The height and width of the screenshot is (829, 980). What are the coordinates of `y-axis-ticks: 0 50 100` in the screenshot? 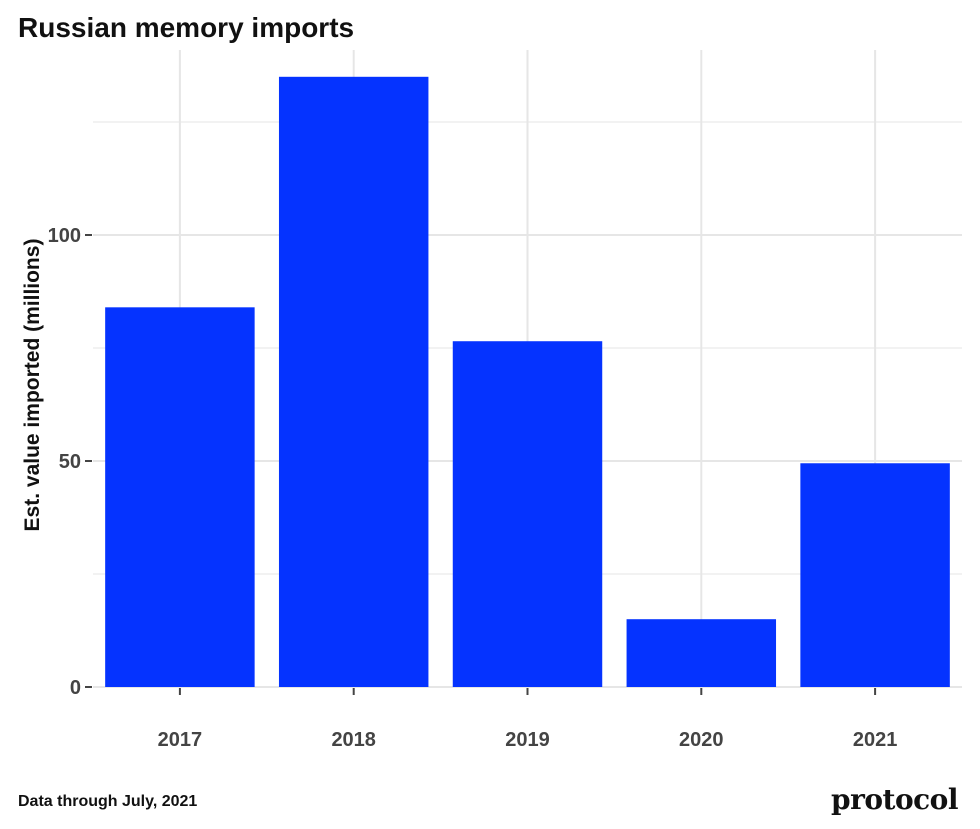 It's located at (70, 462).